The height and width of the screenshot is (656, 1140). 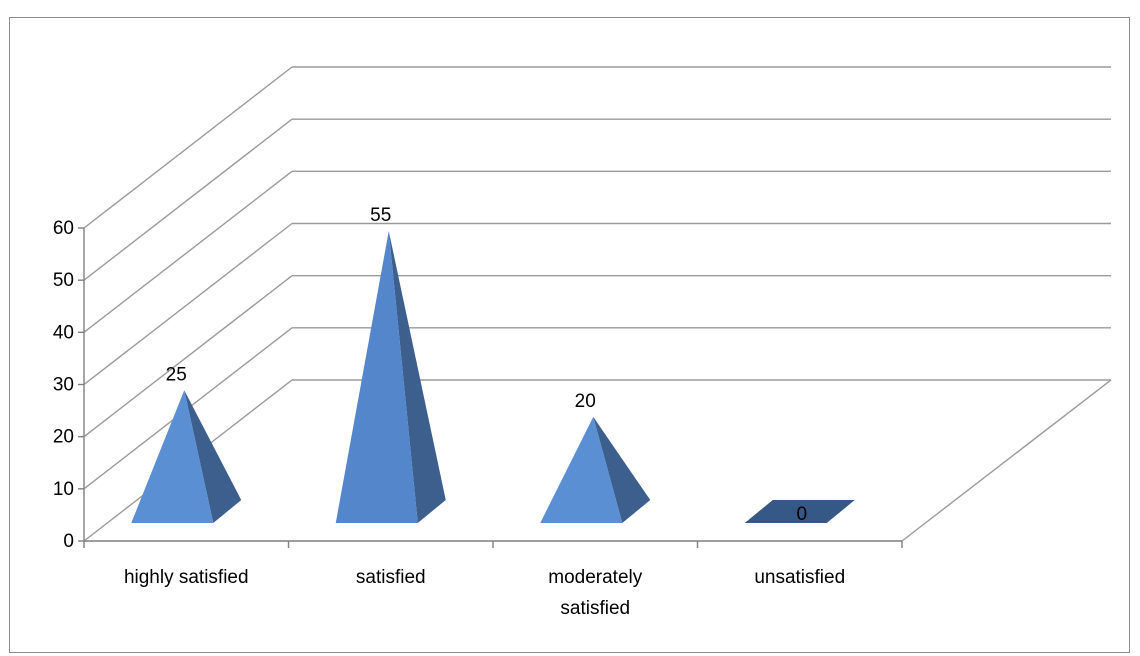 I want to click on x-category-label: unsatisfied, so click(x=799, y=577).